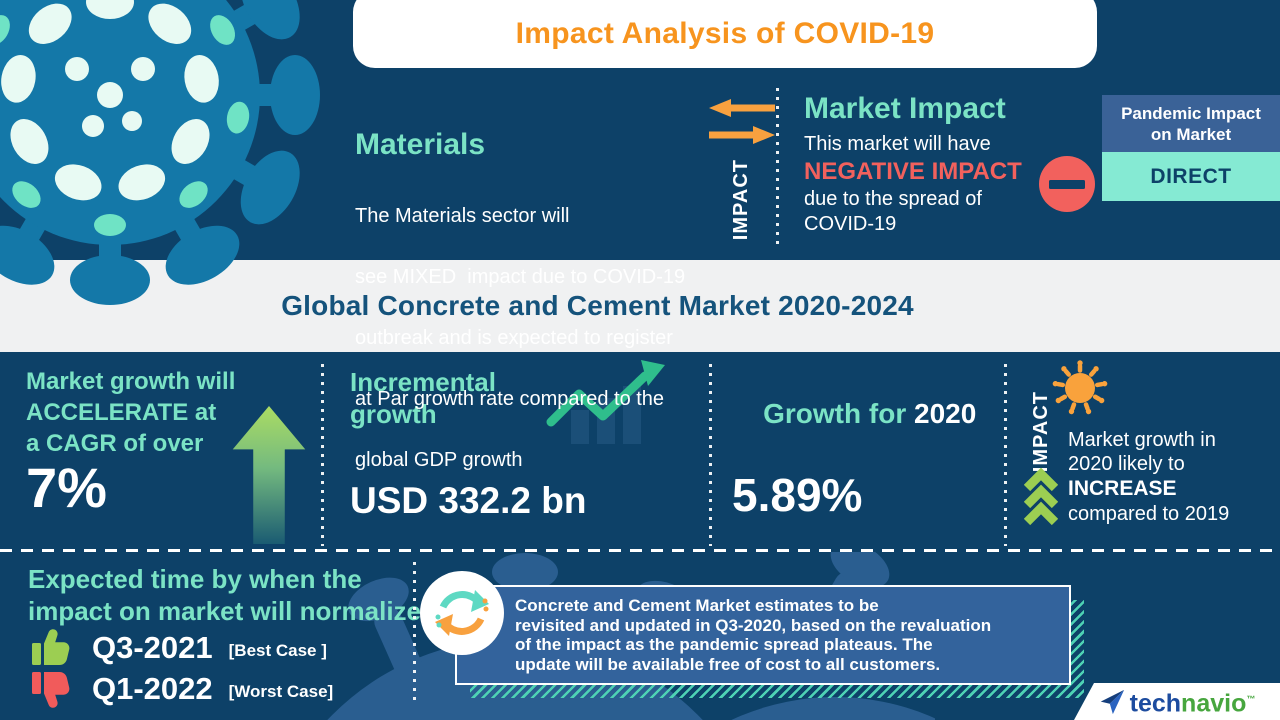 The height and width of the screenshot is (720, 1280). I want to click on best-case-value: Q3-2021, so click(152, 647).